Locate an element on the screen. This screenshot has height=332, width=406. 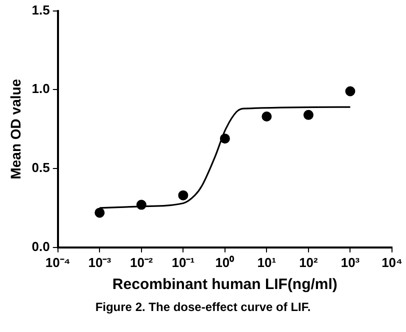
x-tick-label: 10⁻⁴ is located at coordinates (57, 262).